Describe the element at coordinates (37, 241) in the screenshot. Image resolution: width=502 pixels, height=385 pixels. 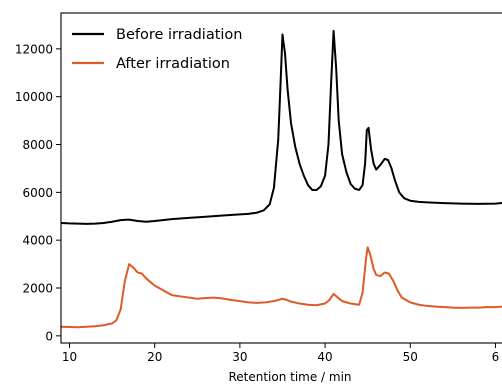
I see `y-tick-label: 4000` at that location.